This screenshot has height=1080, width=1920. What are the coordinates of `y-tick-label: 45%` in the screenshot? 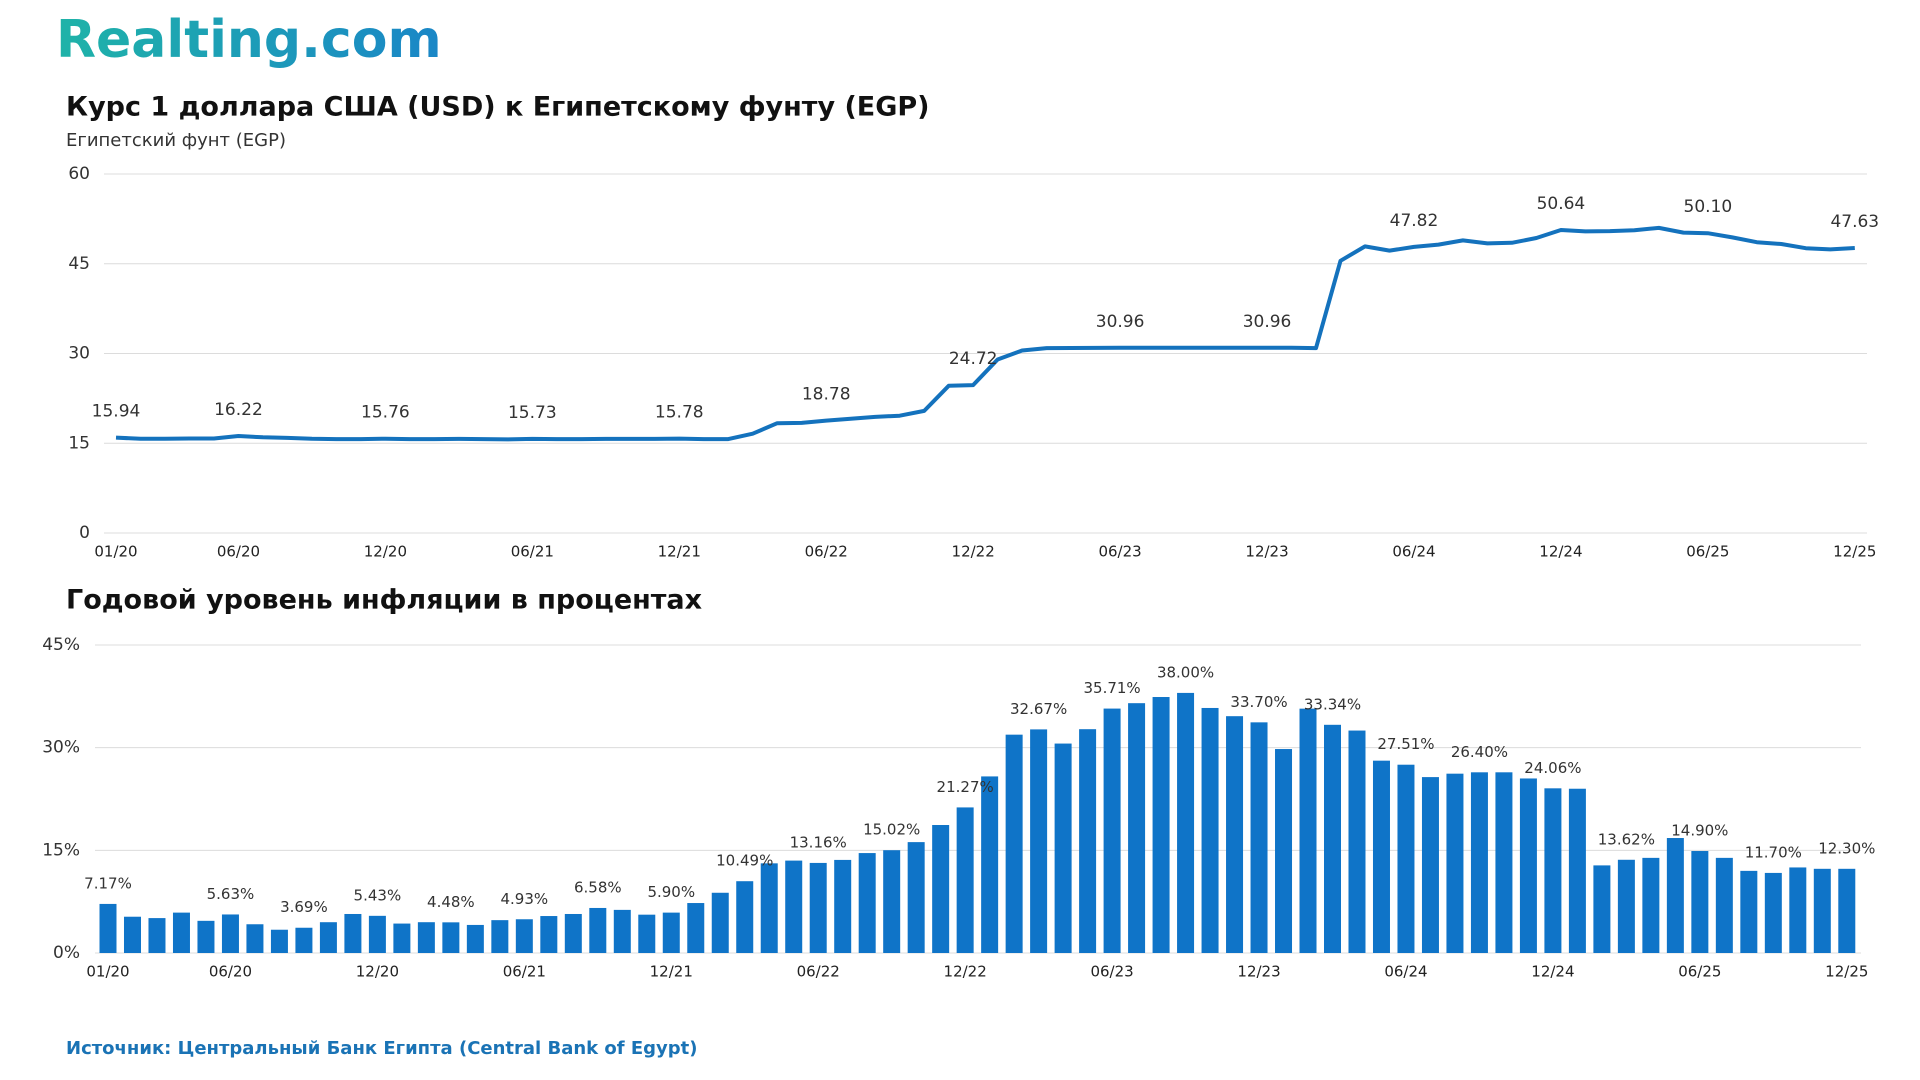 It's located at (61, 645).